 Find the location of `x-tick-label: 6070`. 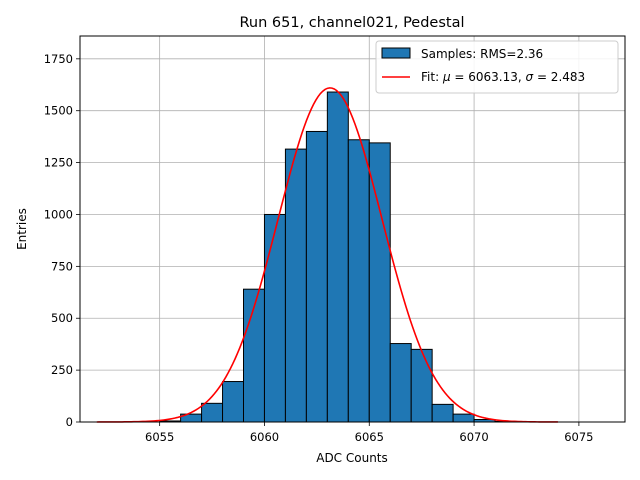

x-tick-label: 6070 is located at coordinates (473, 437).